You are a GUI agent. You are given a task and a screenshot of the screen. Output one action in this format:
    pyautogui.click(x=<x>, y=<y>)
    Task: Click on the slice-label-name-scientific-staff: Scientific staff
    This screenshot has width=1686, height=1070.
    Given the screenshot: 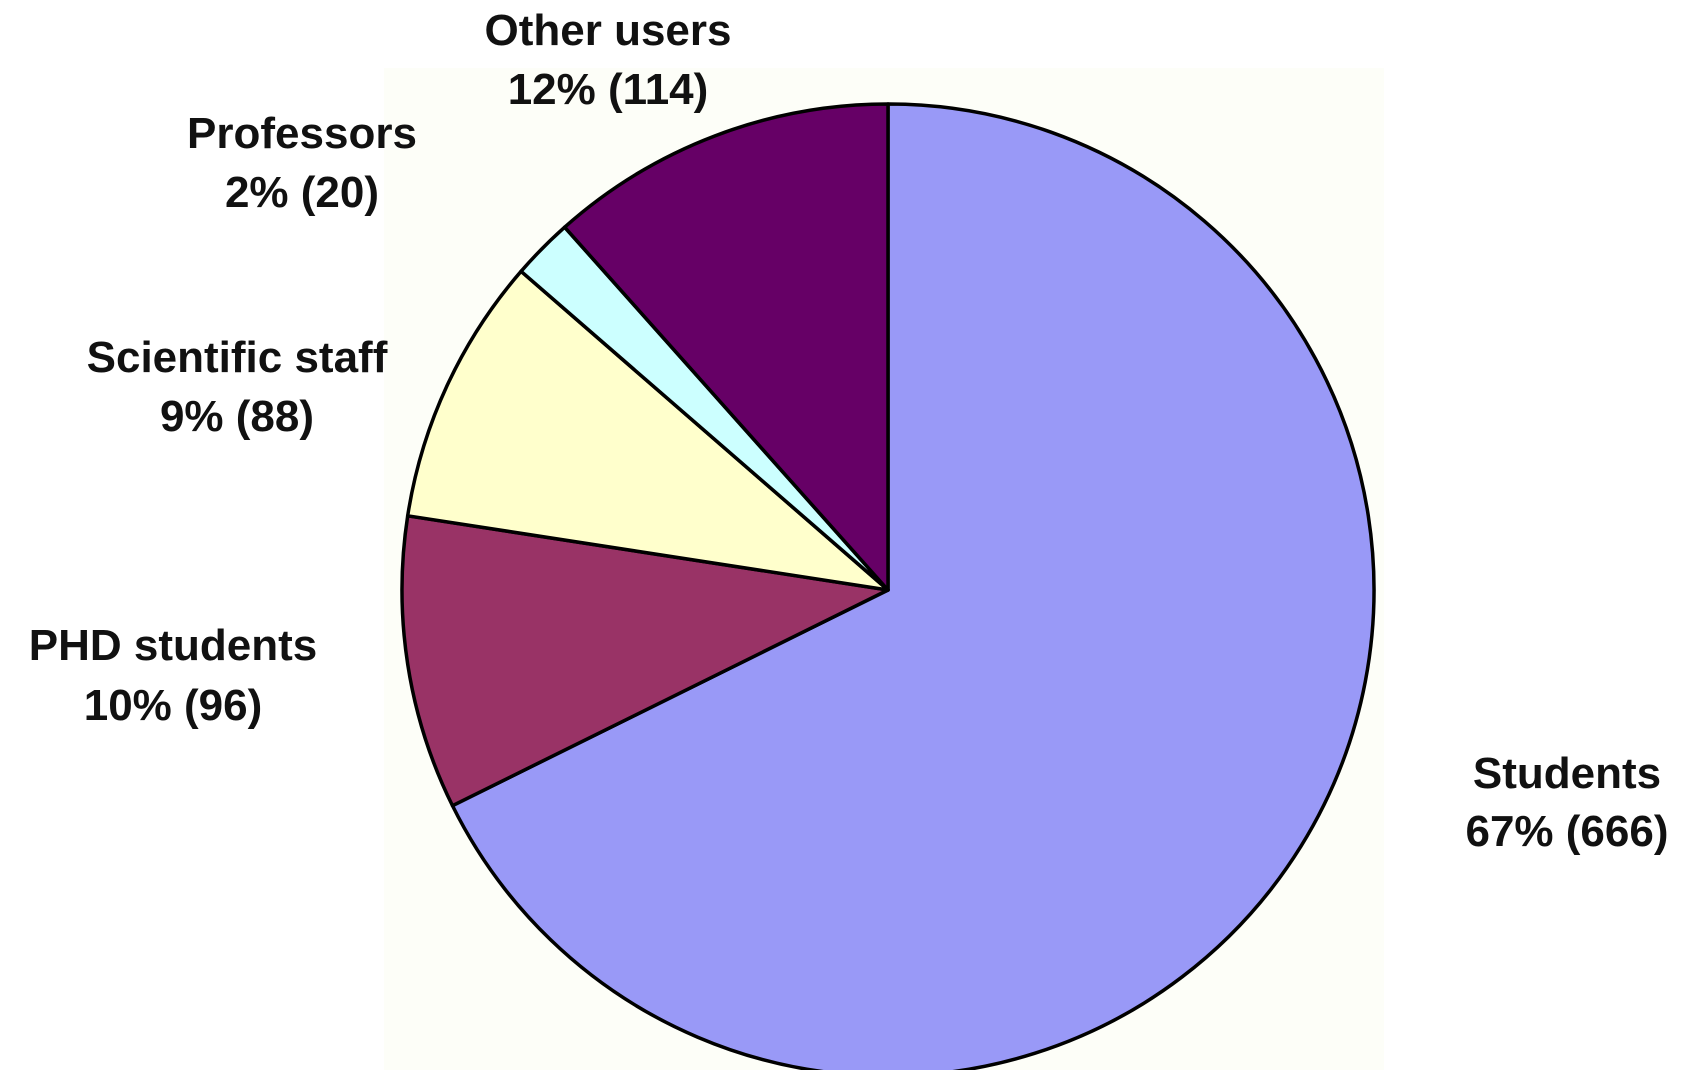 What is the action you would take?
    pyautogui.click(x=237, y=357)
    